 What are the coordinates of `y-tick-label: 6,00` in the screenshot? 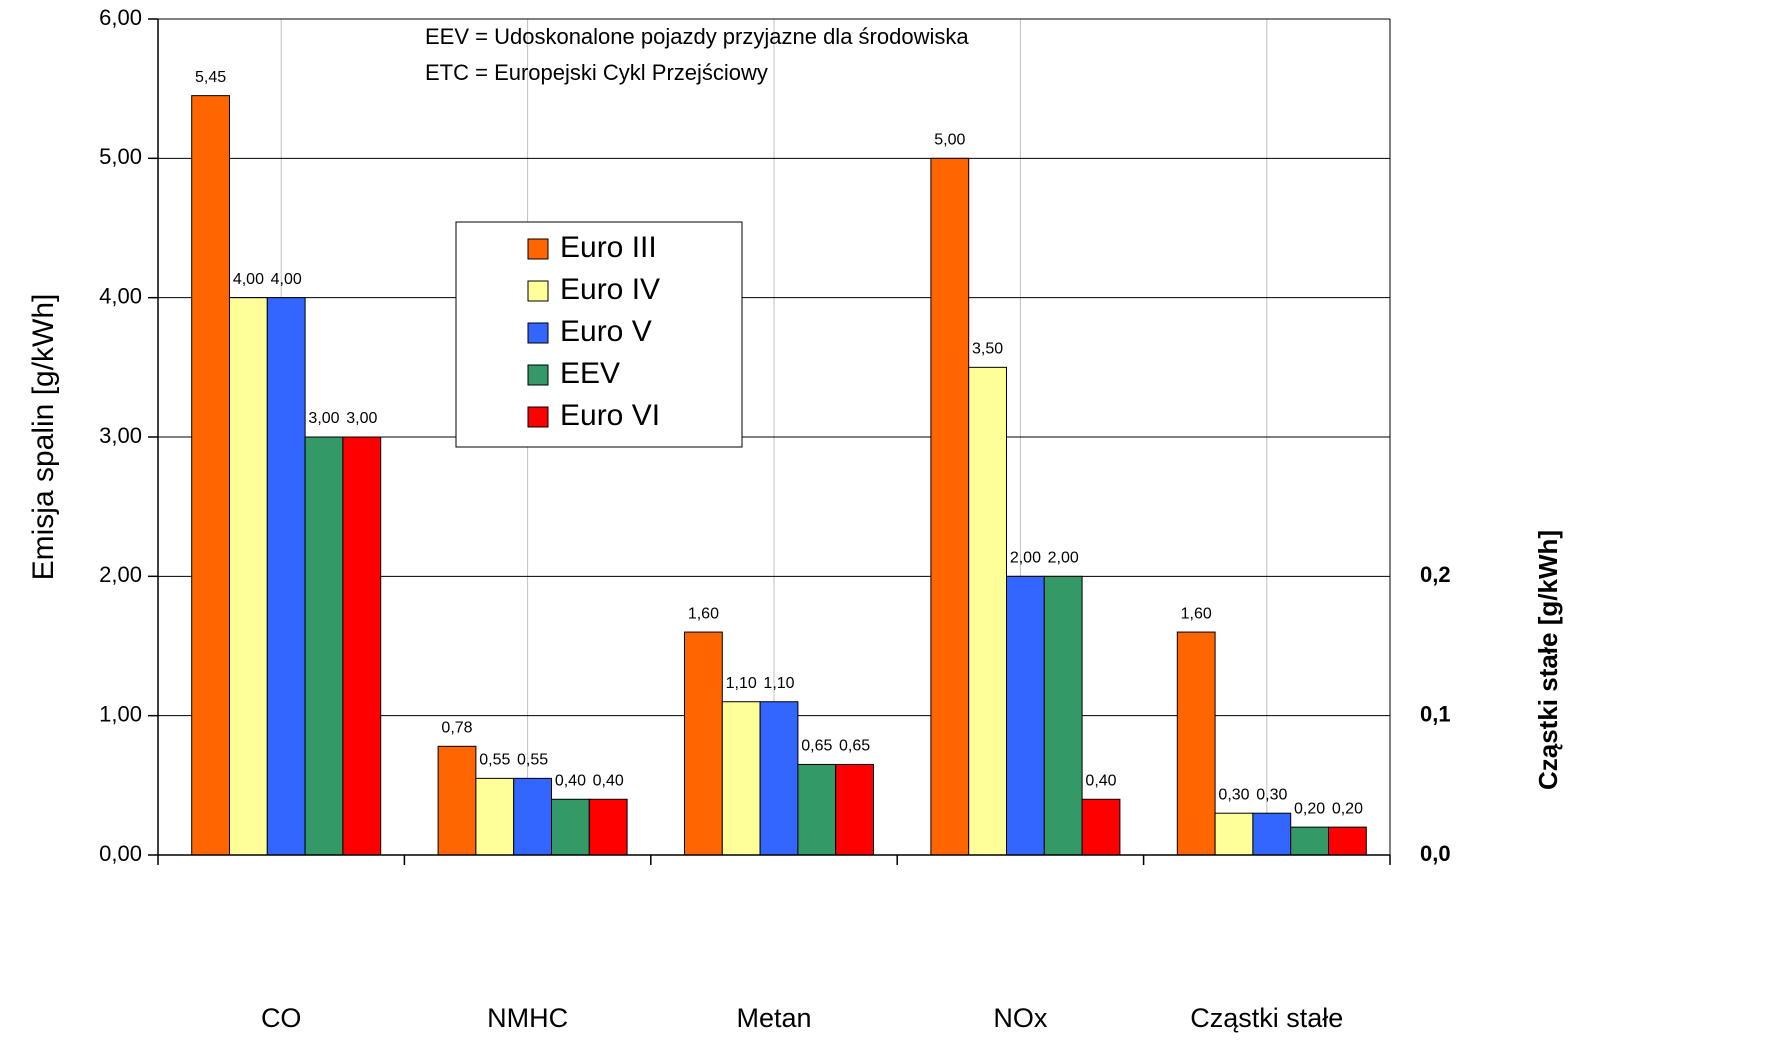 It's located at (120, 17).